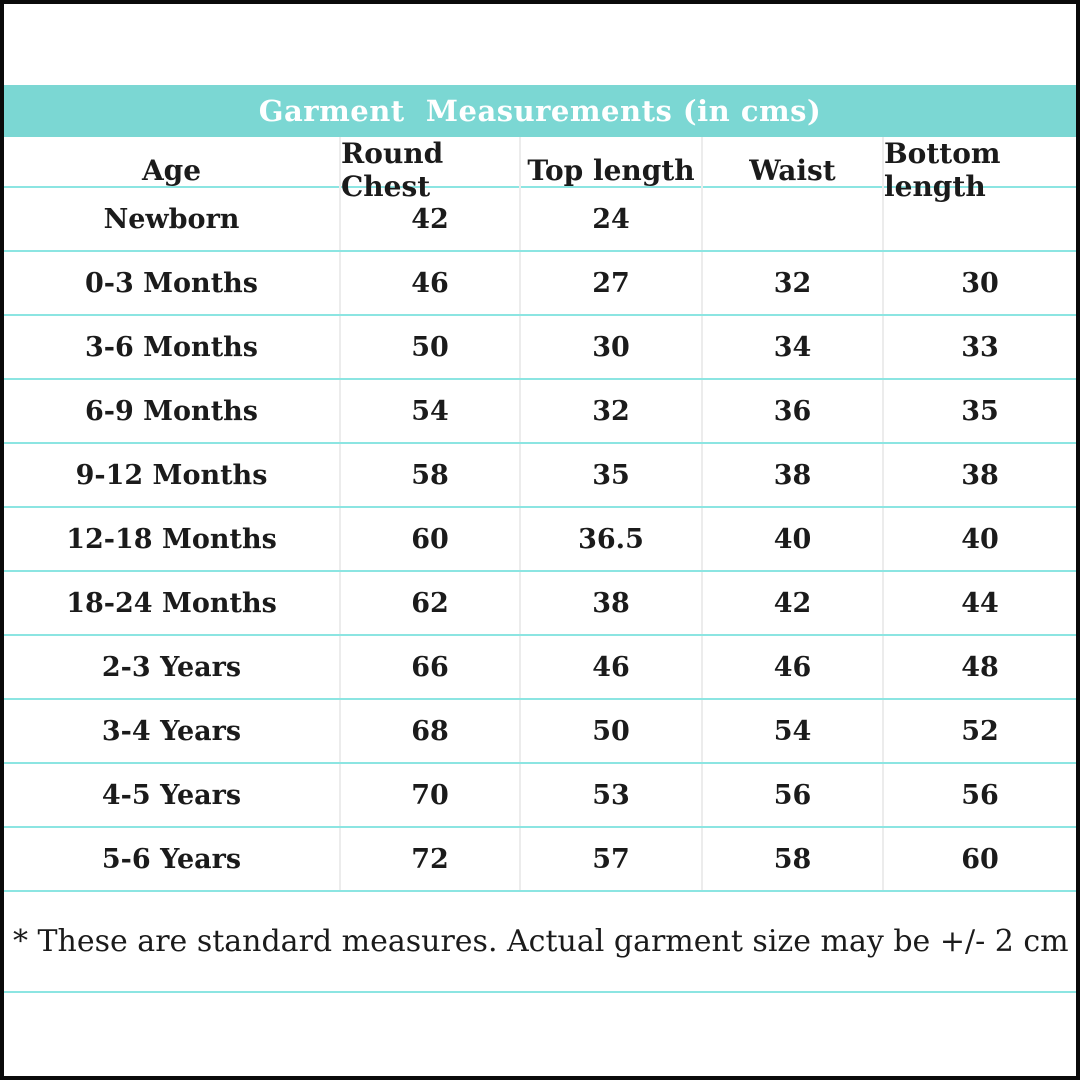 This screenshot has width=1080, height=1080. I want to click on cell-round-chest: 58, so click(429, 475).